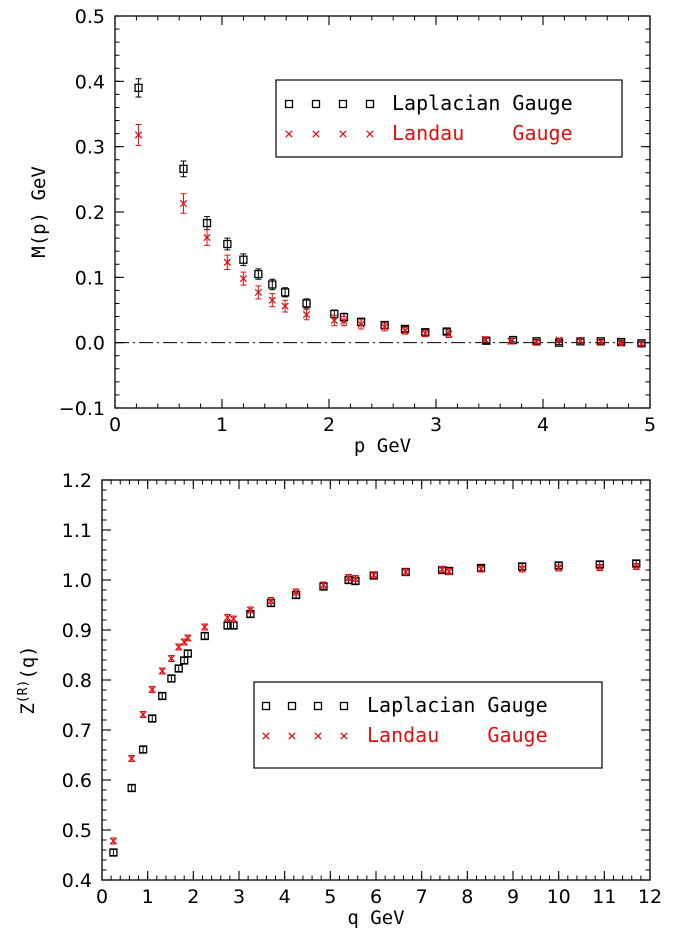 The width and height of the screenshot is (673, 940). I want to click on x-tick-label: 1, so click(148, 897).